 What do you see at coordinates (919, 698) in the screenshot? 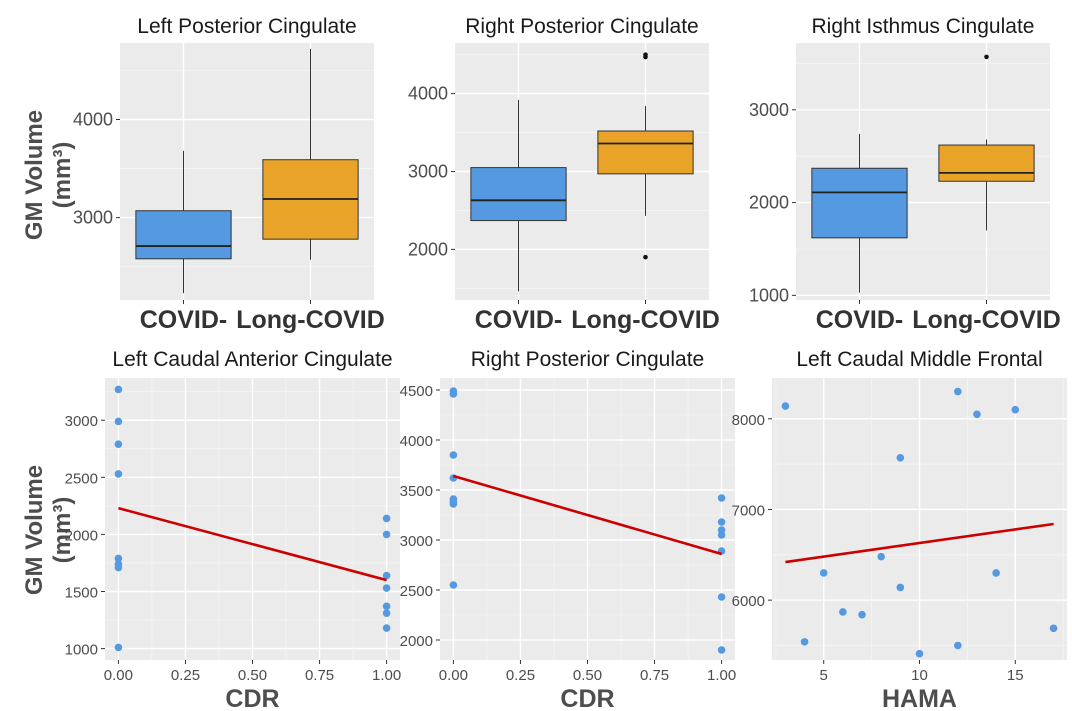
I see `x-axis-label: HAMA` at bounding box center [919, 698].